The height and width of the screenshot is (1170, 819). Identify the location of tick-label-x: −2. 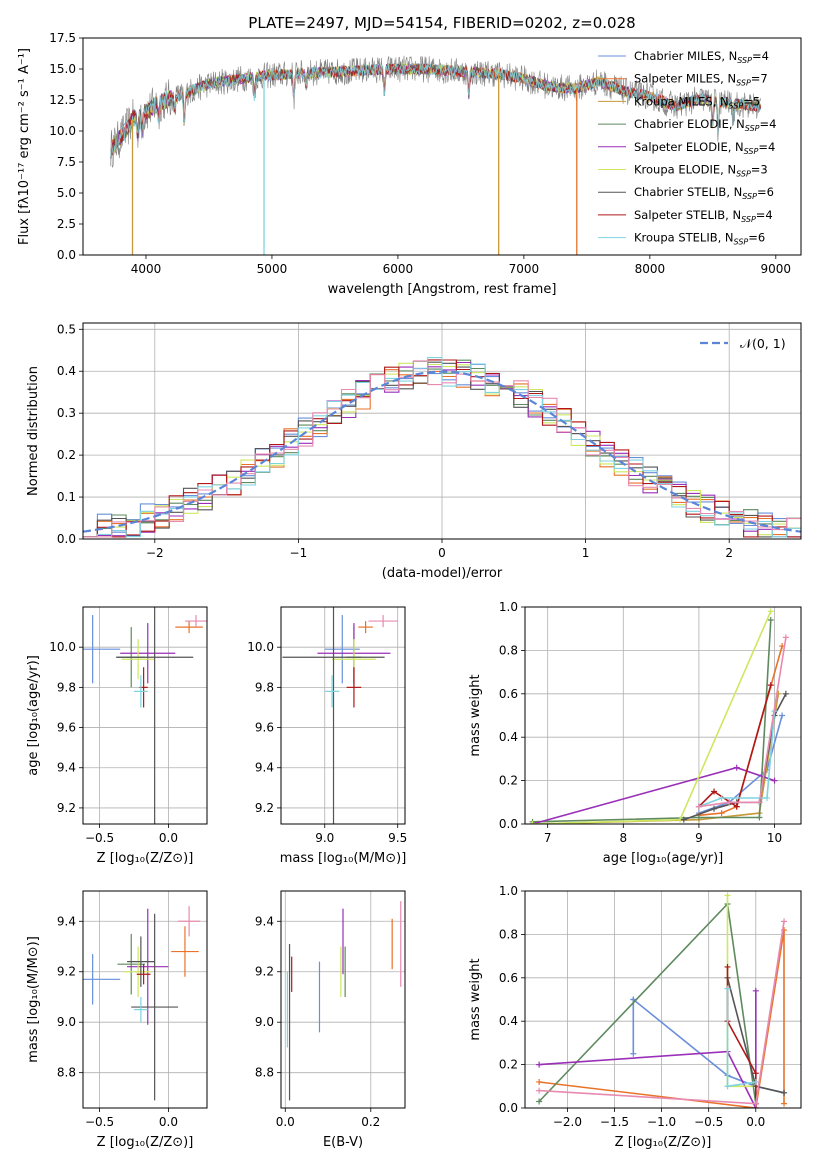
(155, 553).